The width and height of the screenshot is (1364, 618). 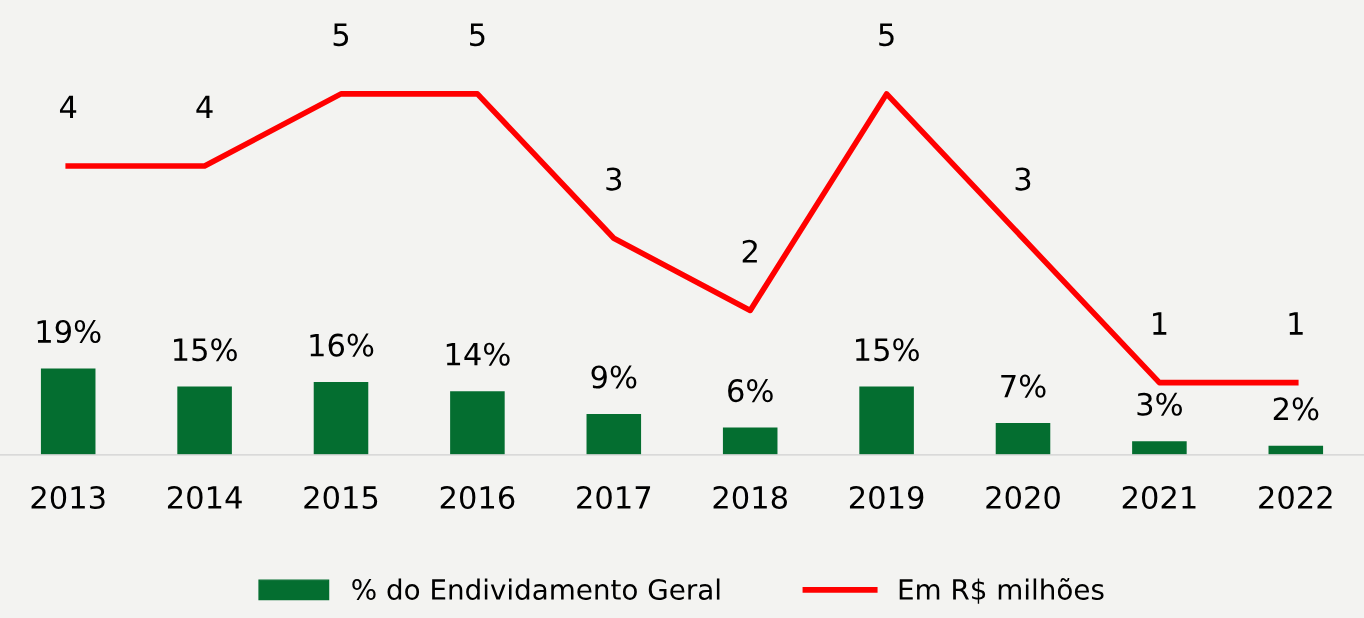 What do you see at coordinates (68, 497) in the screenshot?
I see `x-tick-label: 2013` at bounding box center [68, 497].